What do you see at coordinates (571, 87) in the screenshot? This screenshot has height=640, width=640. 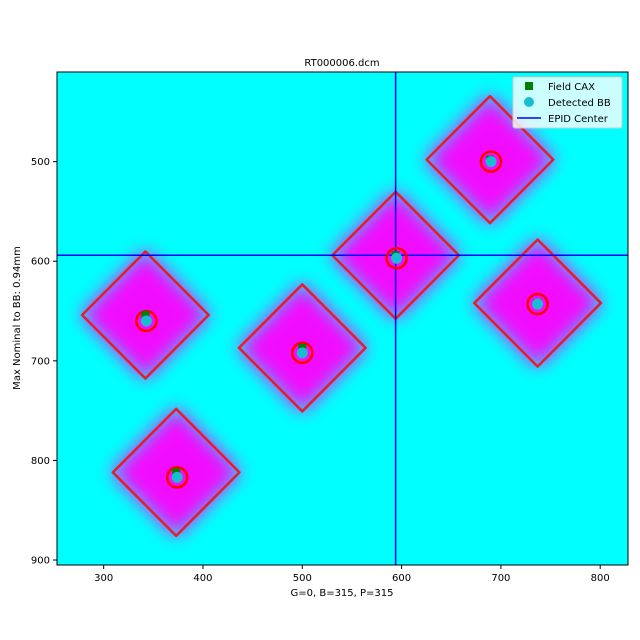 I see `legend-field-cax-label: Field CAX` at bounding box center [571, 87].